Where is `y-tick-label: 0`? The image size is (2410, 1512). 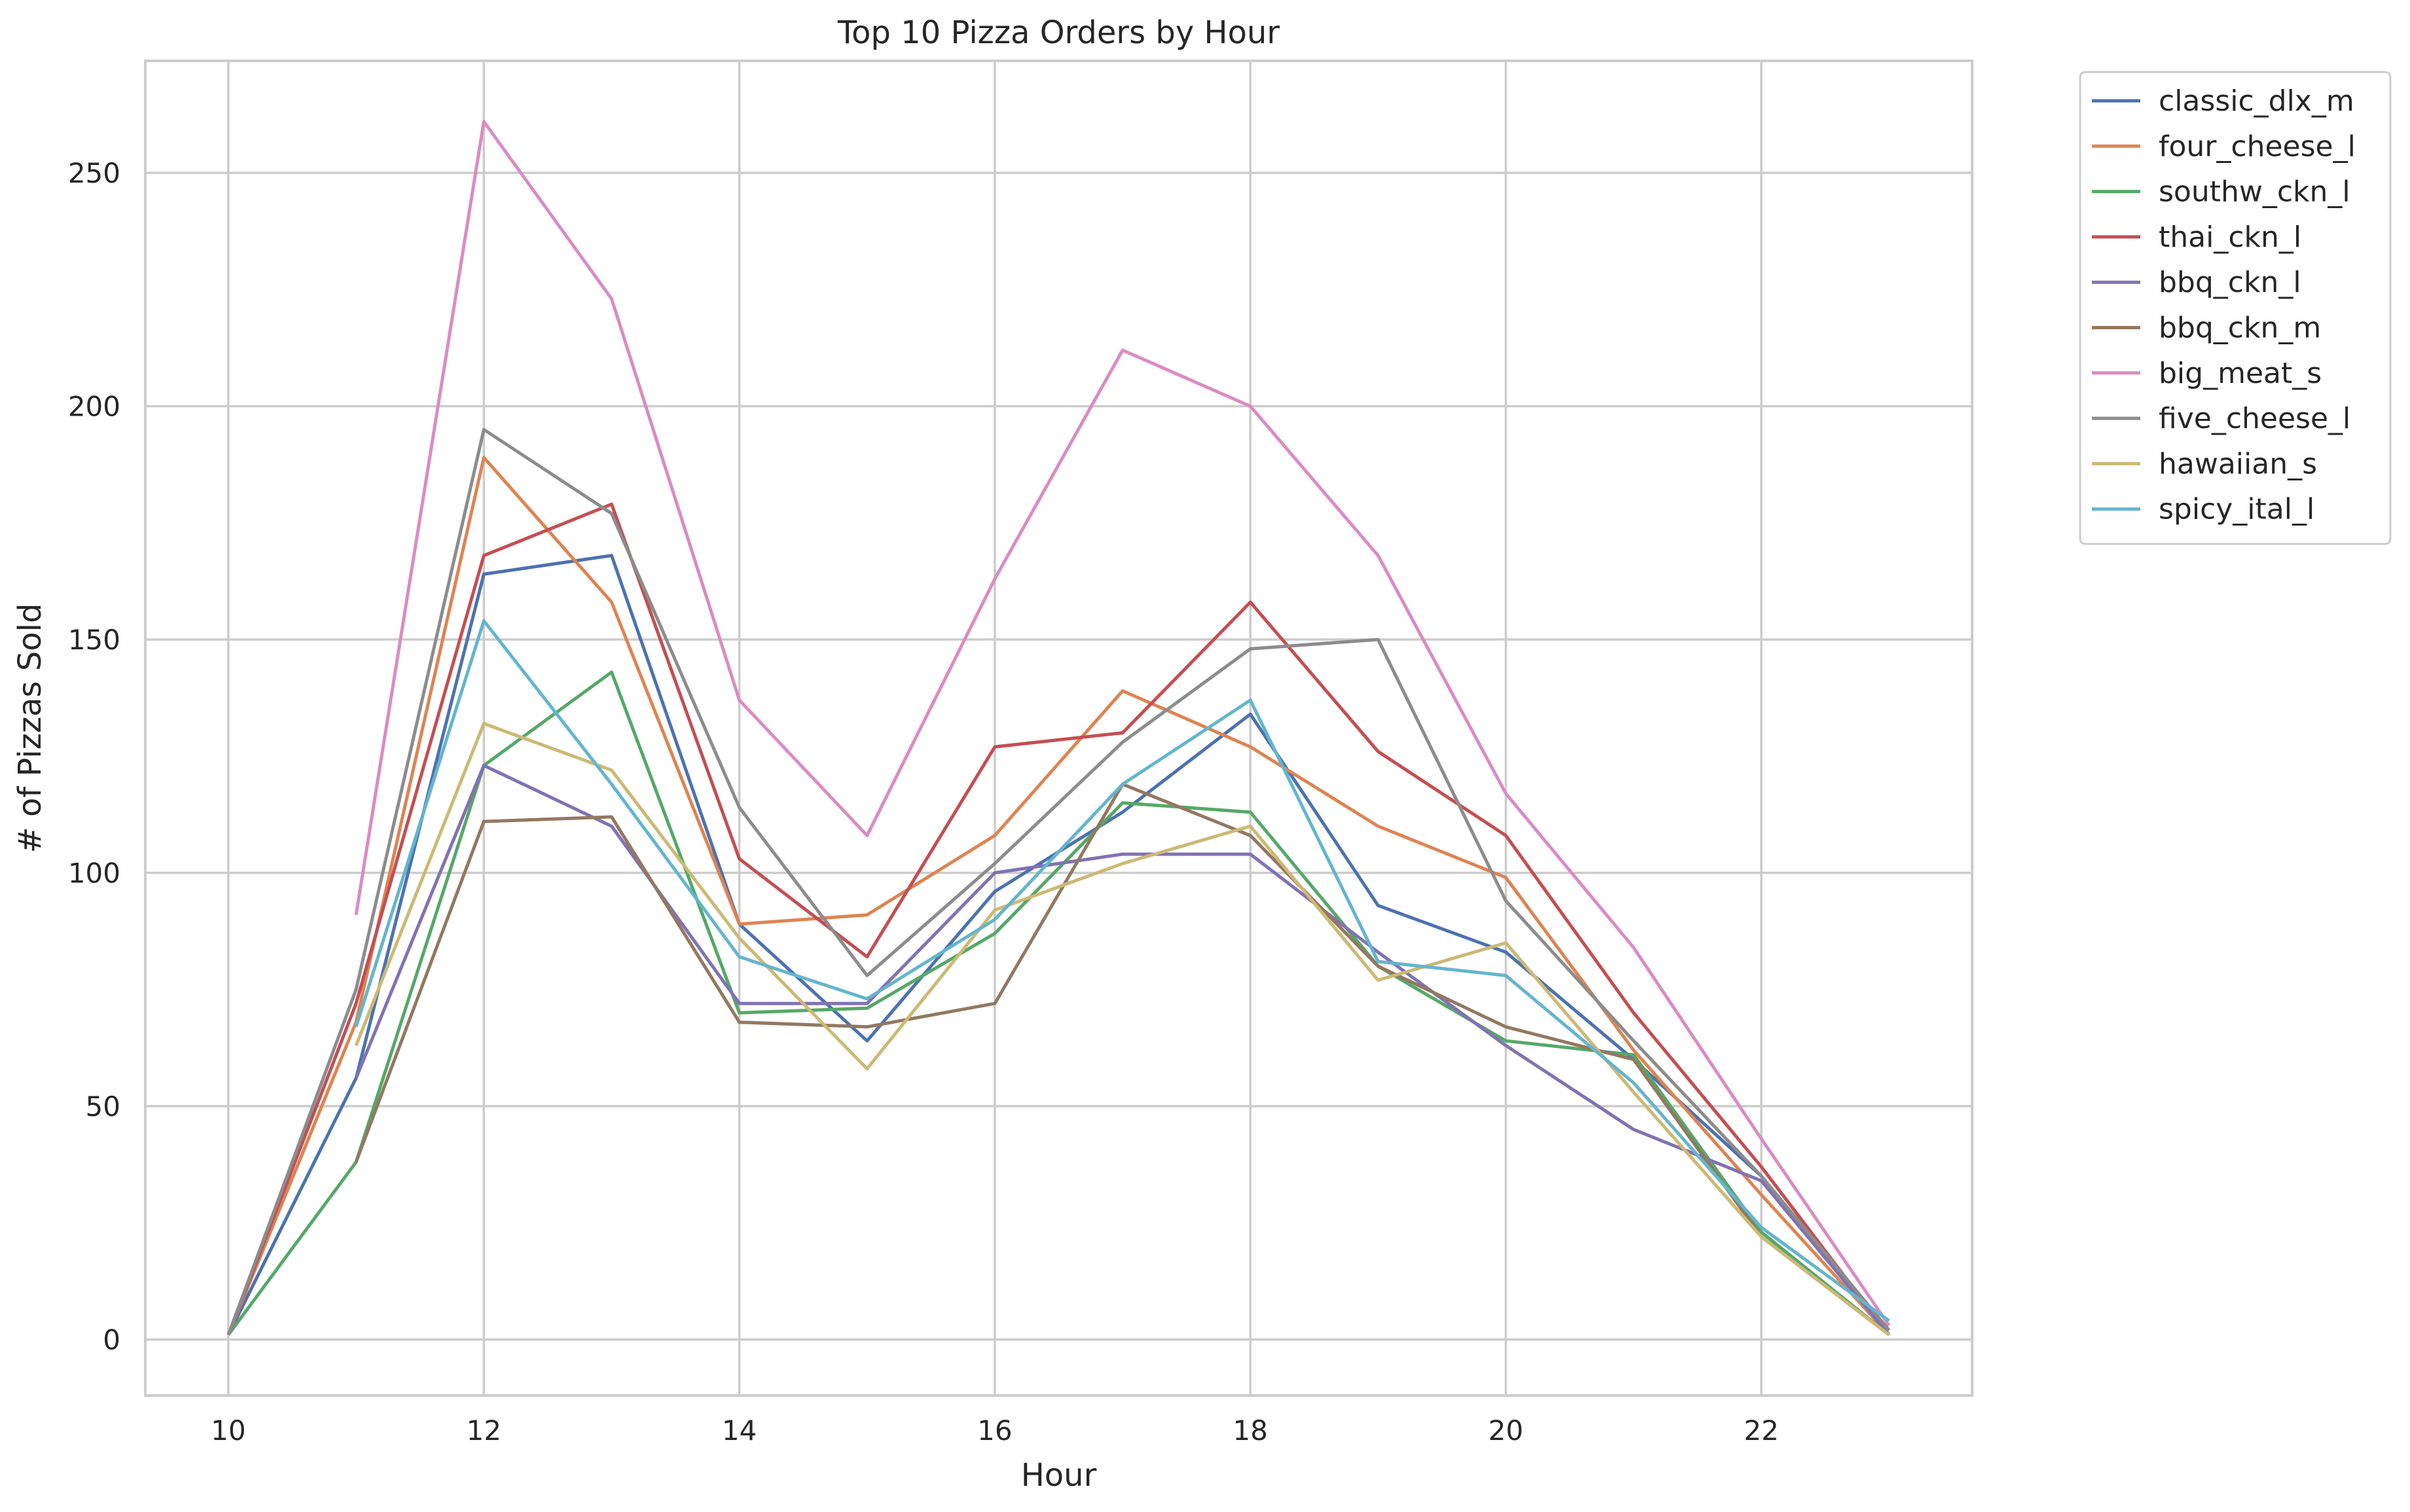
y-tick-label: 0 is located at coordinates (111, 1339).